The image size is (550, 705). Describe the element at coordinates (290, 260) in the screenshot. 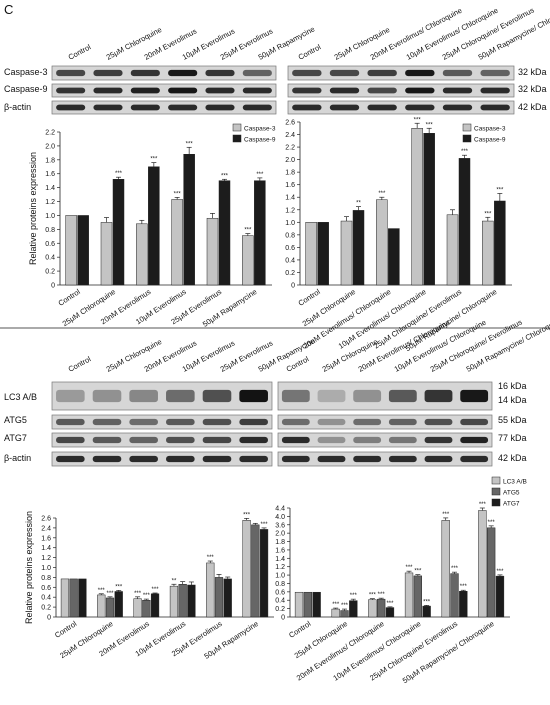

I see `y-tick-label: 0.4` at that location.